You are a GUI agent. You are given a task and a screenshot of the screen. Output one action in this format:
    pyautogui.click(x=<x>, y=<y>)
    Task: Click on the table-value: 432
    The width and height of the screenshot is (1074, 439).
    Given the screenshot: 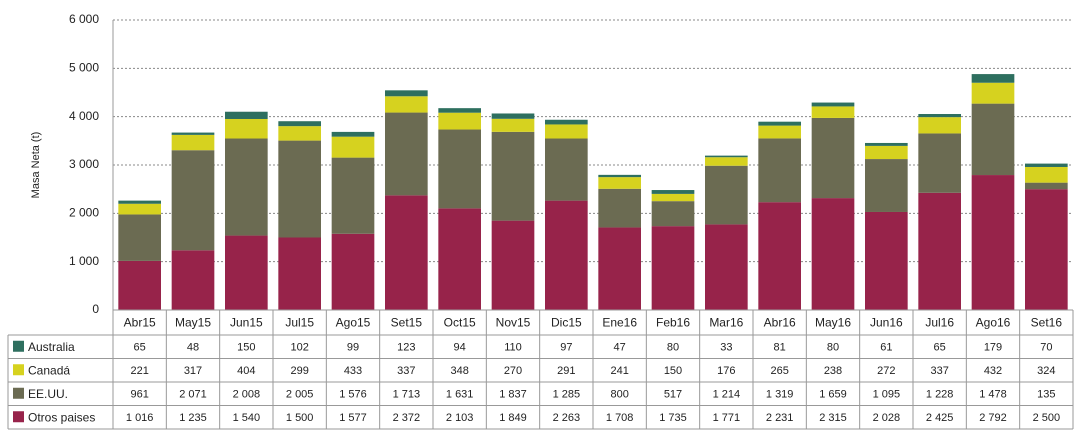 What is the action you would take?
    pyautogui.click(x=993, y=371)
    